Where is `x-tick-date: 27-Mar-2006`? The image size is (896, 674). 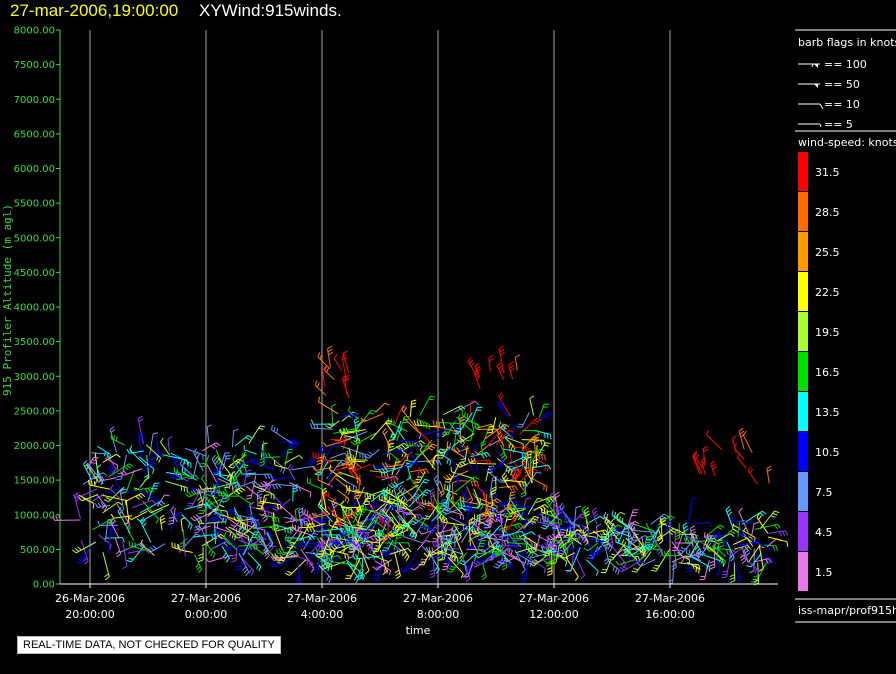
x-tick-date: 27-Mar-2006 is located at coordinates (554, 598).